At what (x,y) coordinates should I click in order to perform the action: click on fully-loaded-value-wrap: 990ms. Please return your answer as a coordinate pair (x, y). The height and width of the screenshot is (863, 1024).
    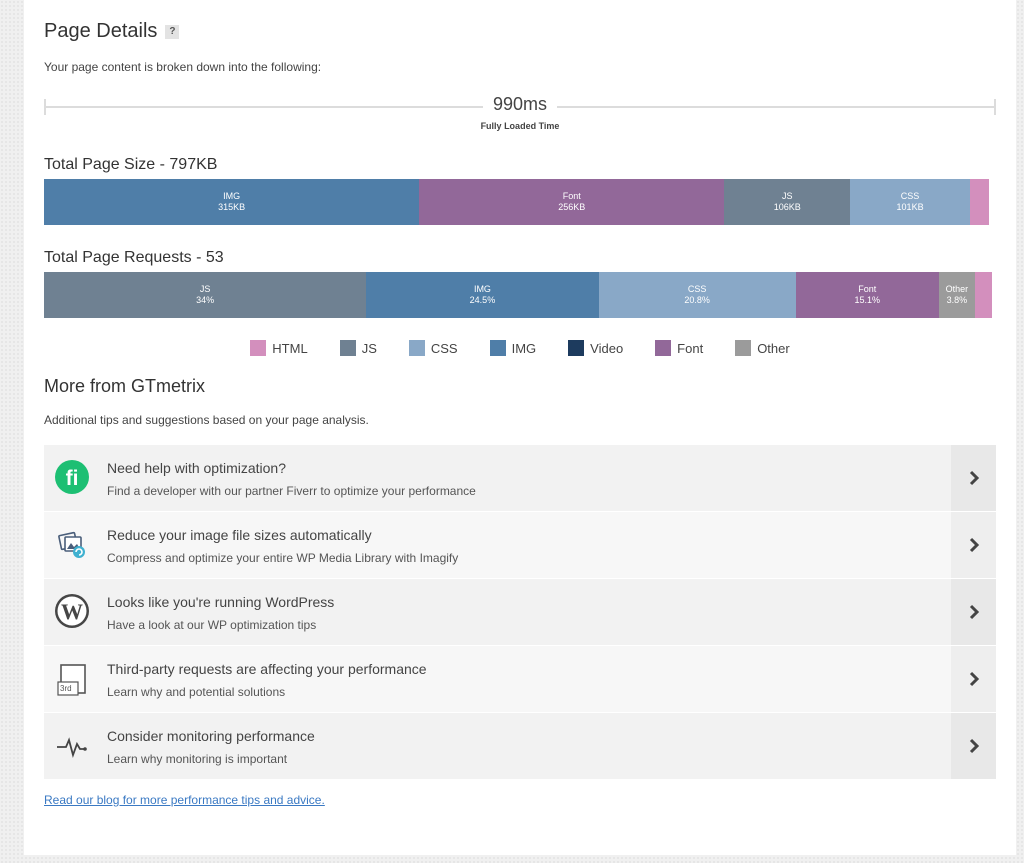
    Looking at the image, I should click on (520, 104).